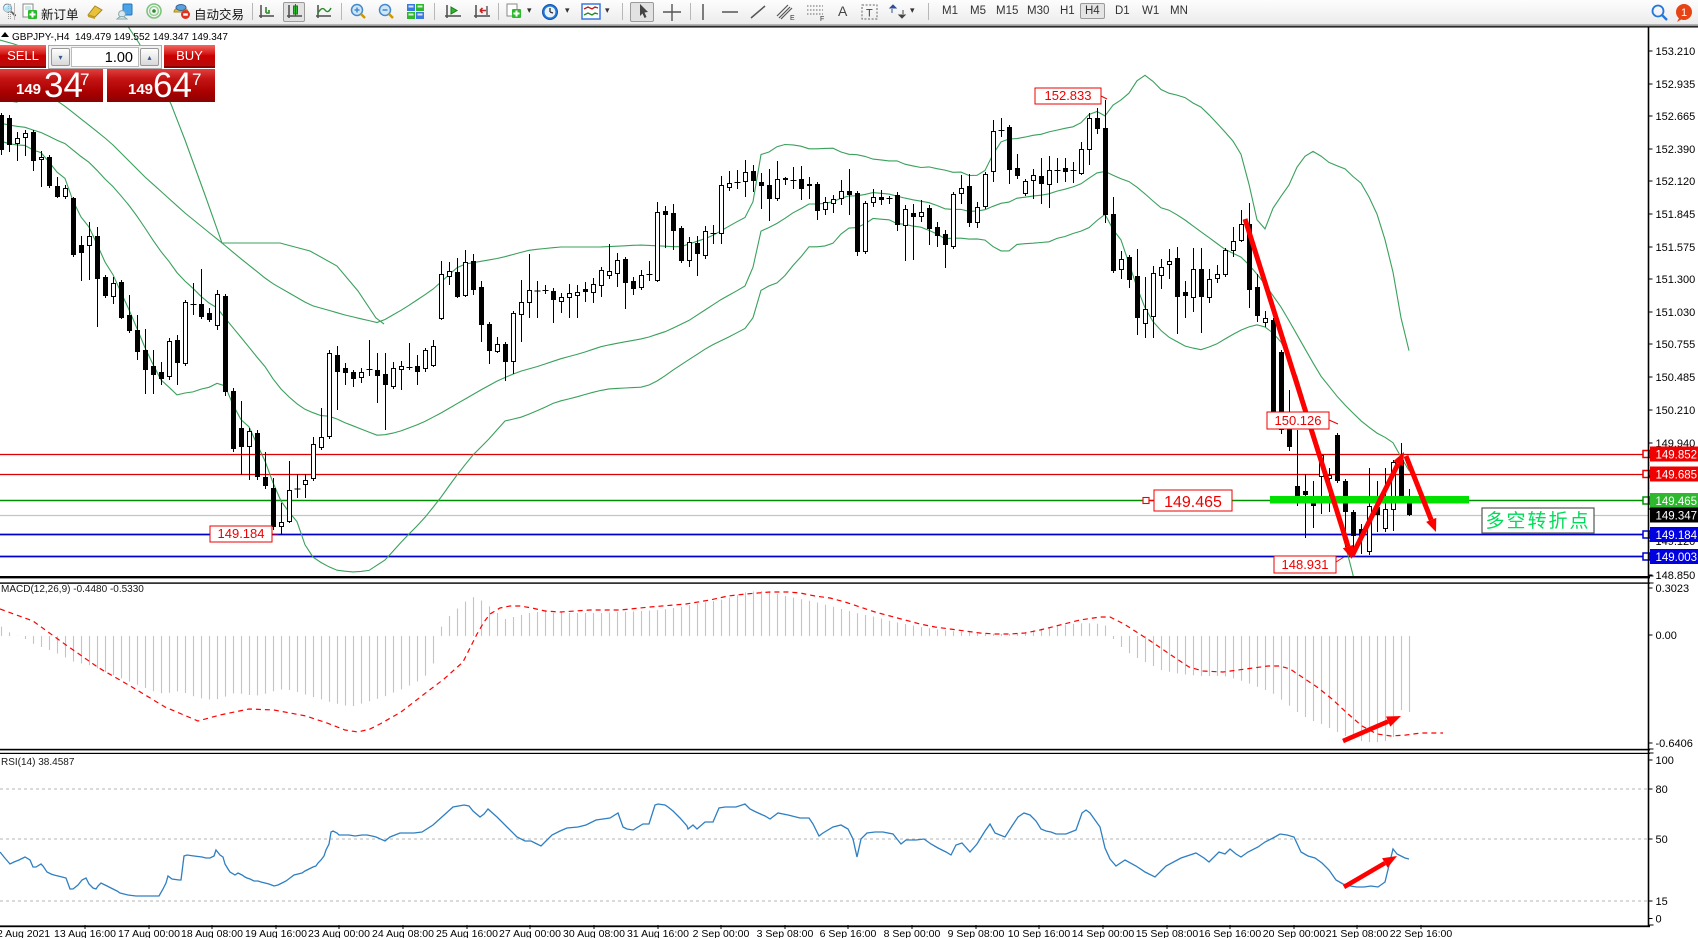 This screenshot has height=938, width=1698. I want to click on svg-text: MACD(12,26,9) -0.4480 -0.5330, so click(72, 589).